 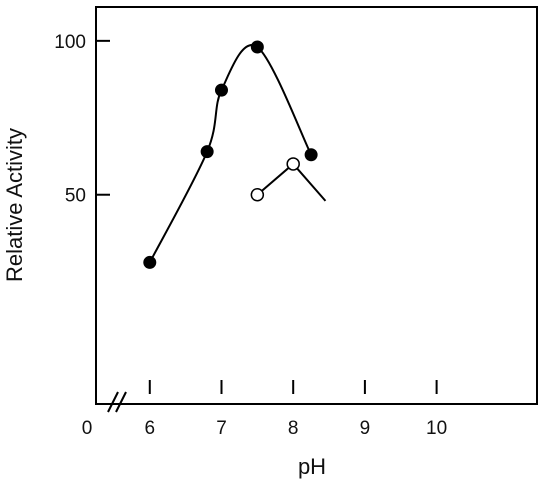 What do you see at coordinates (14, 205) in the screenshot?
I see `y-axis-title: Relative Activity` at bounding box center [14, 205].